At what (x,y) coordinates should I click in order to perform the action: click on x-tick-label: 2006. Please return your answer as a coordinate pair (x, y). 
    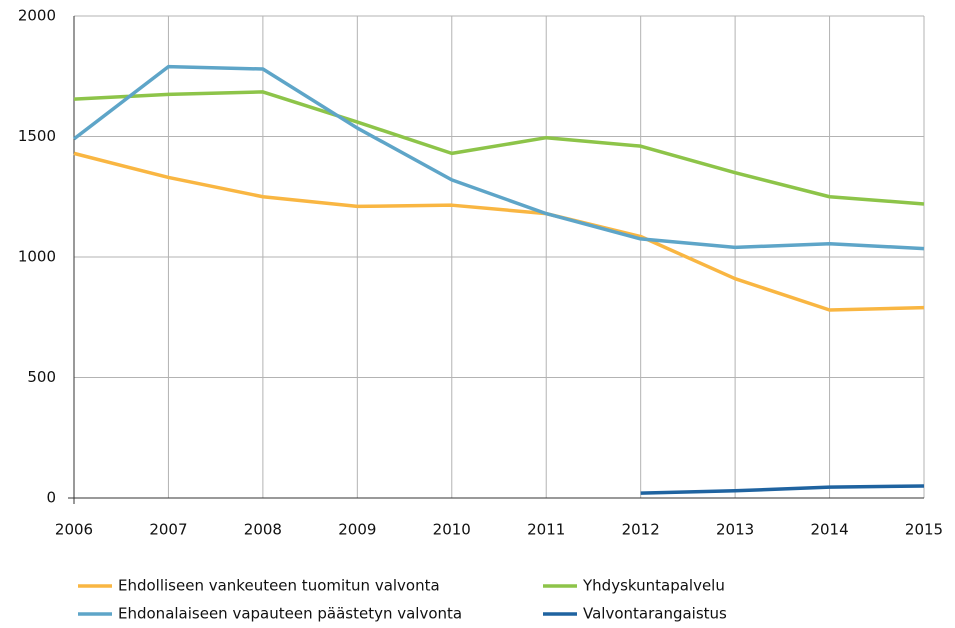
    Looking at the image, I should click on (74, 530).